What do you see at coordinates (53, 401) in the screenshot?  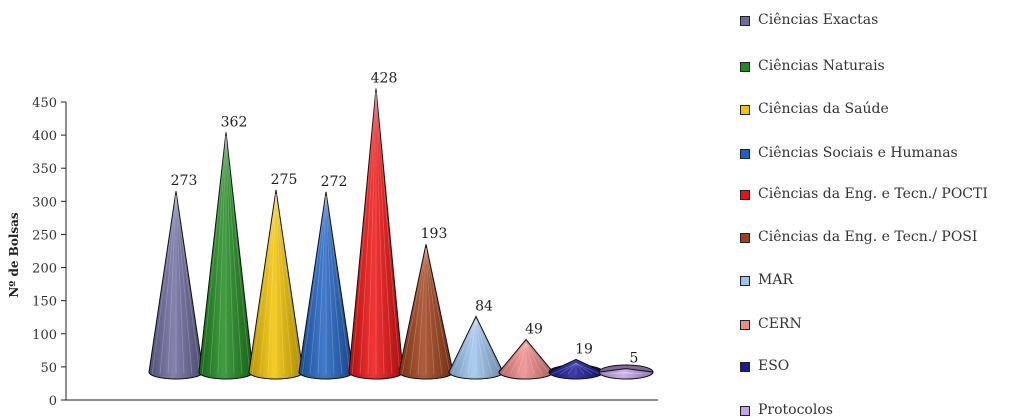 I see `y-tick-label: 0` at bounding box center [53, 401].